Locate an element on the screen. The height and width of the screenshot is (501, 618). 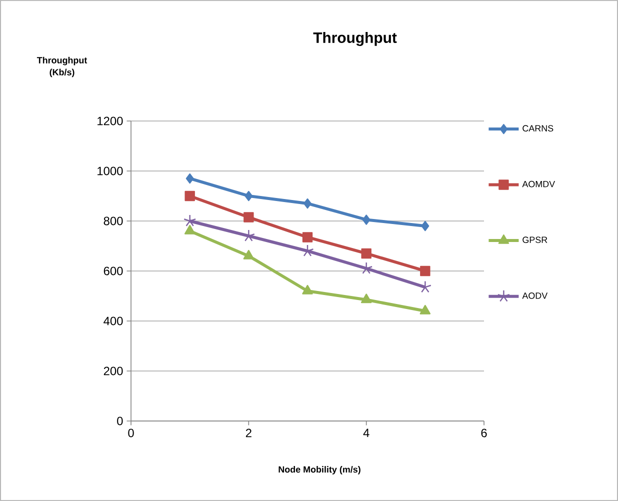
y-axis-title: Throughput (Kb/s) is located at coordinates (62, 67).